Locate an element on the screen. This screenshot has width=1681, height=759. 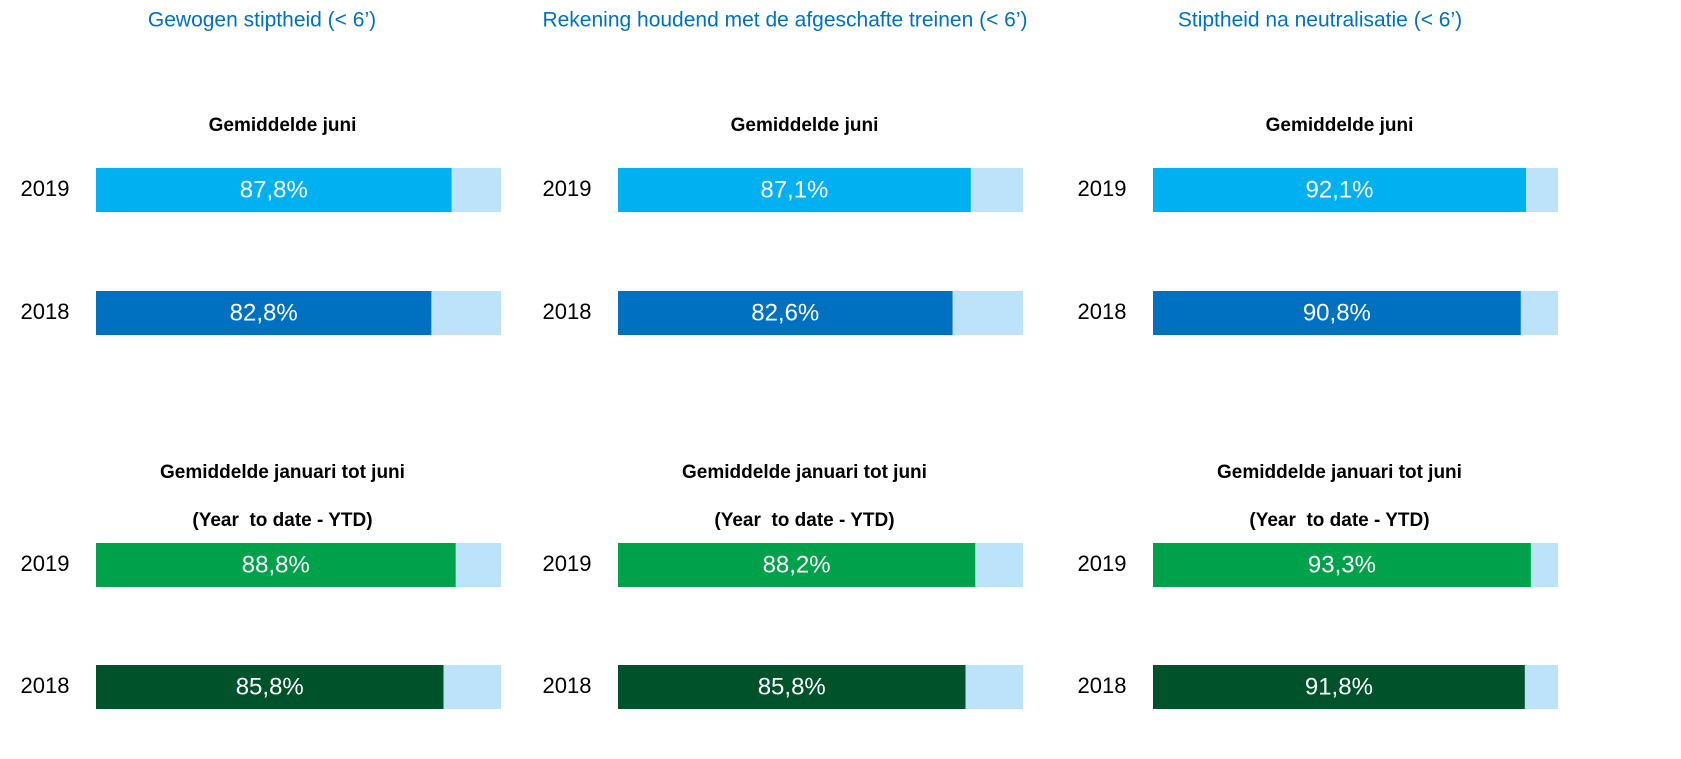
value-label: 87,1% is located at coordinates (794, 189).